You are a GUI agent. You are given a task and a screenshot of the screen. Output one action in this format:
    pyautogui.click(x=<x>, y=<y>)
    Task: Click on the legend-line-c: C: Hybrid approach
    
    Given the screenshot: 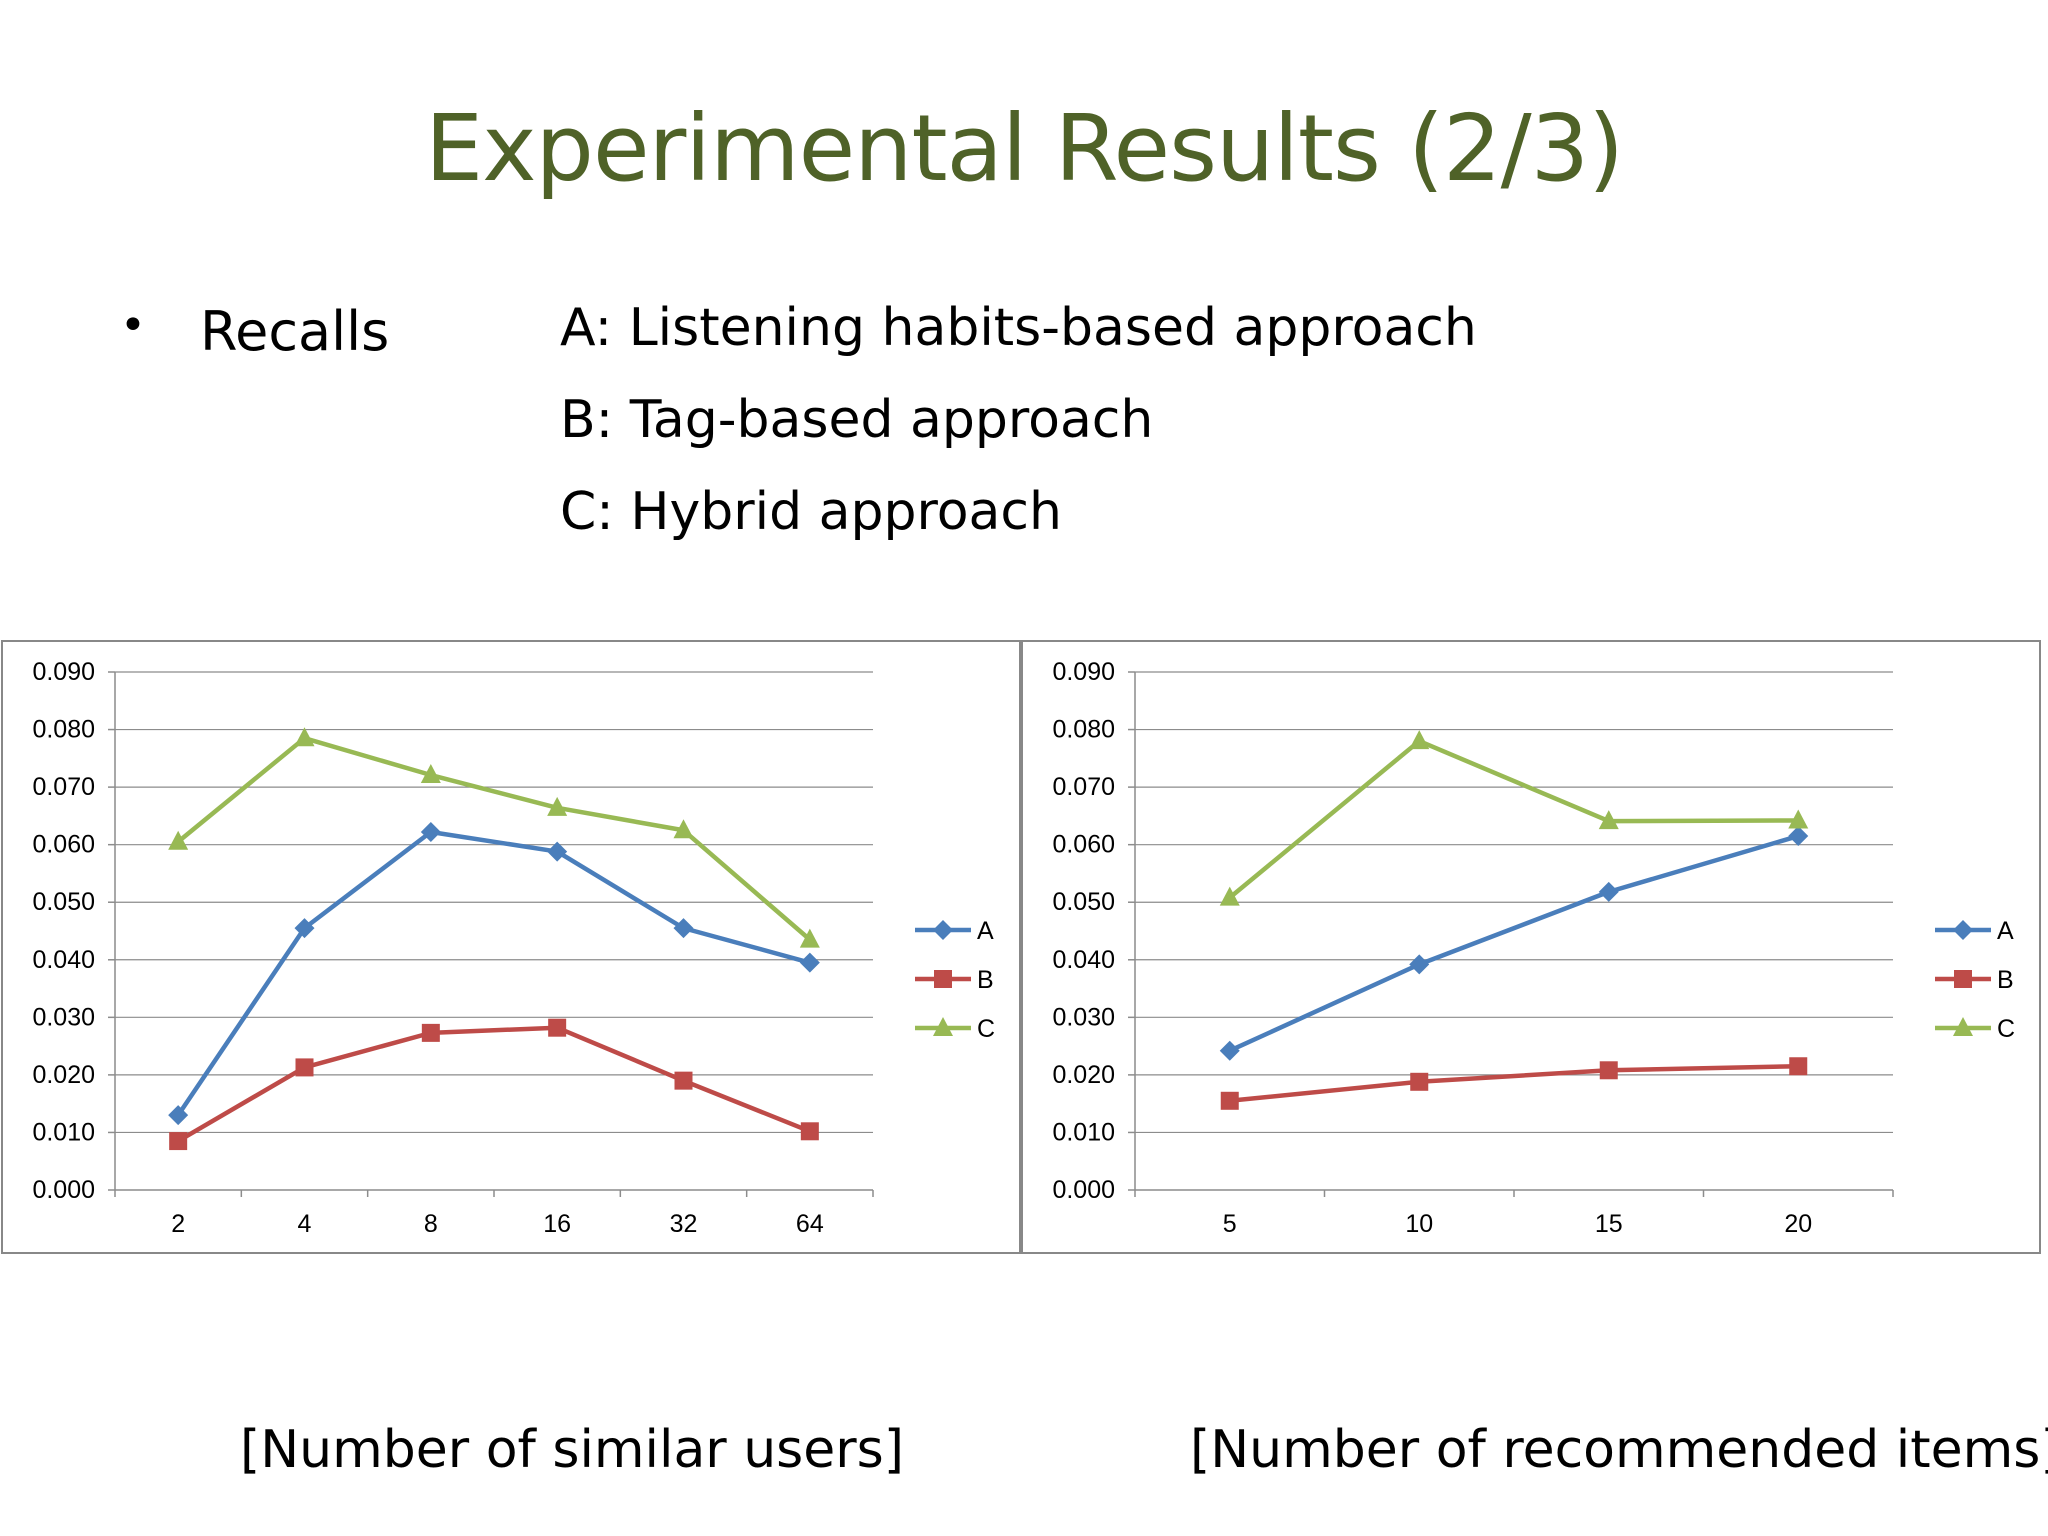 What is the action you would take?
    pyautogui.click(x=811, y=512)
    